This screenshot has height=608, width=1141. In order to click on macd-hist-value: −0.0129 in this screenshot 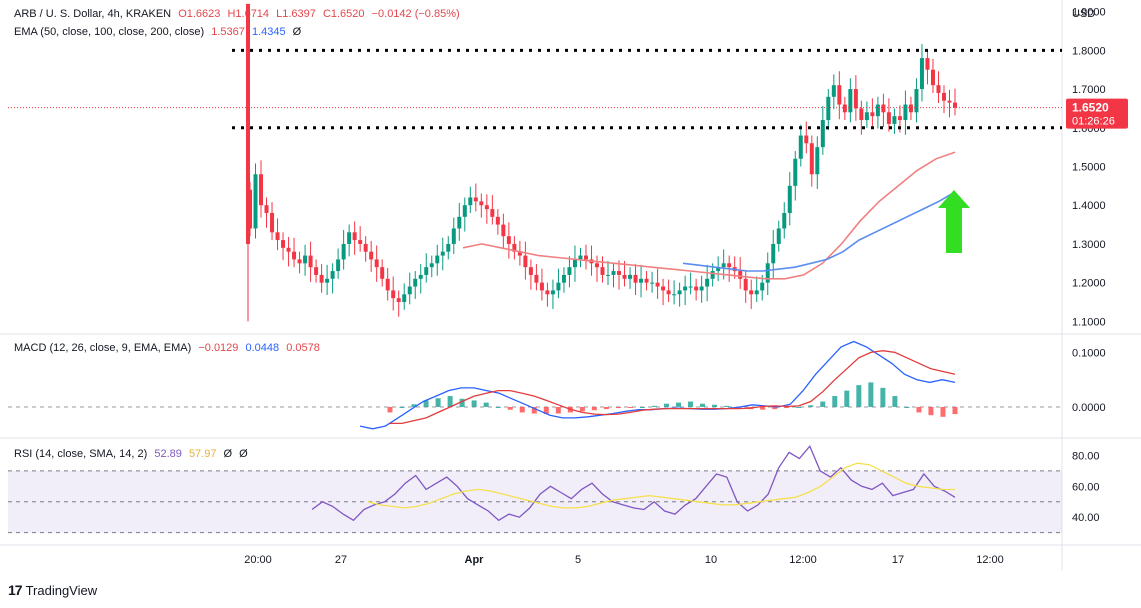, I will do `click(218, 348)`.